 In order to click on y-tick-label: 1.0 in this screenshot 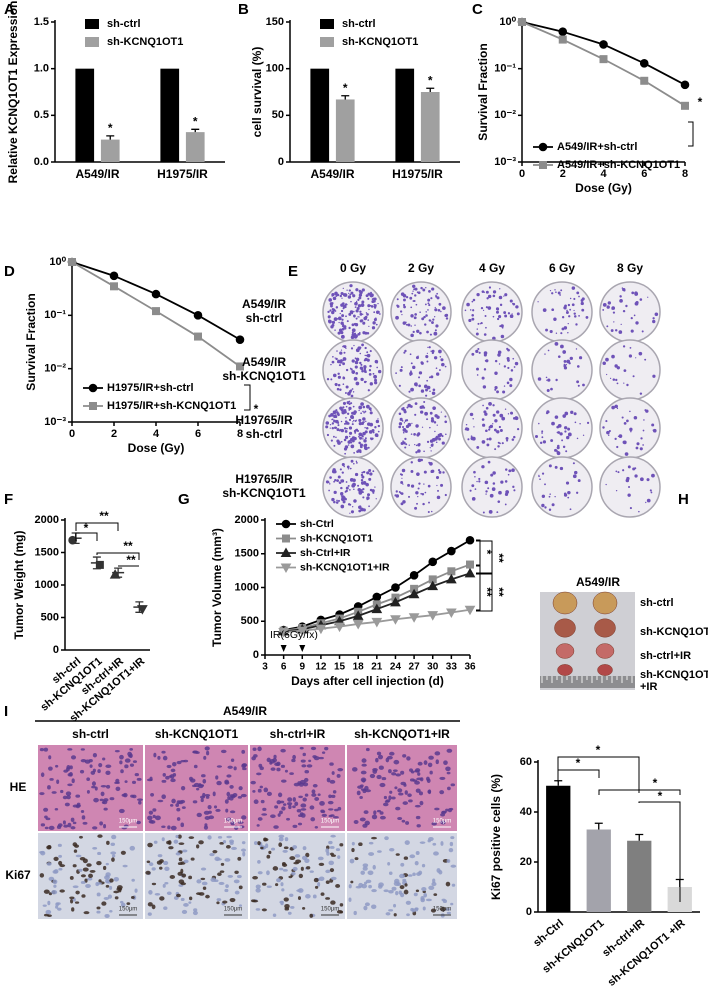, I will do `click(41, 69)`.